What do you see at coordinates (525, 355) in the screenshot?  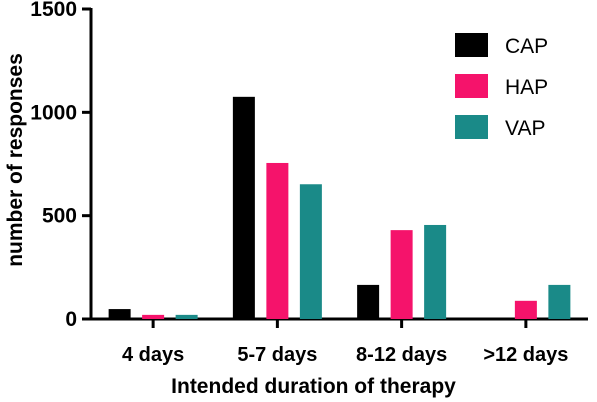 I see `x-tick-label: >12 days` at bounding box center [525, 355].